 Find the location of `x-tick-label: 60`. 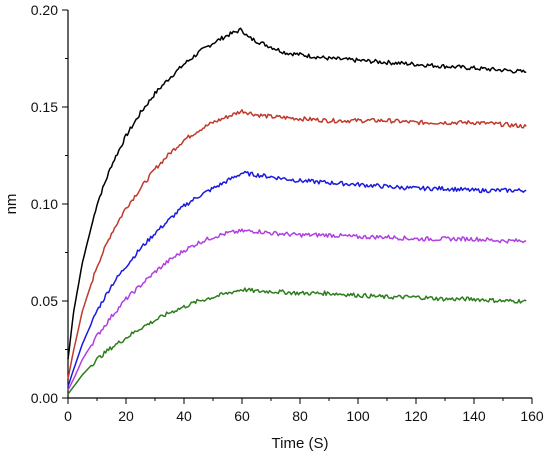

x-tick-label: 60 is located at coordinates (242, 416).